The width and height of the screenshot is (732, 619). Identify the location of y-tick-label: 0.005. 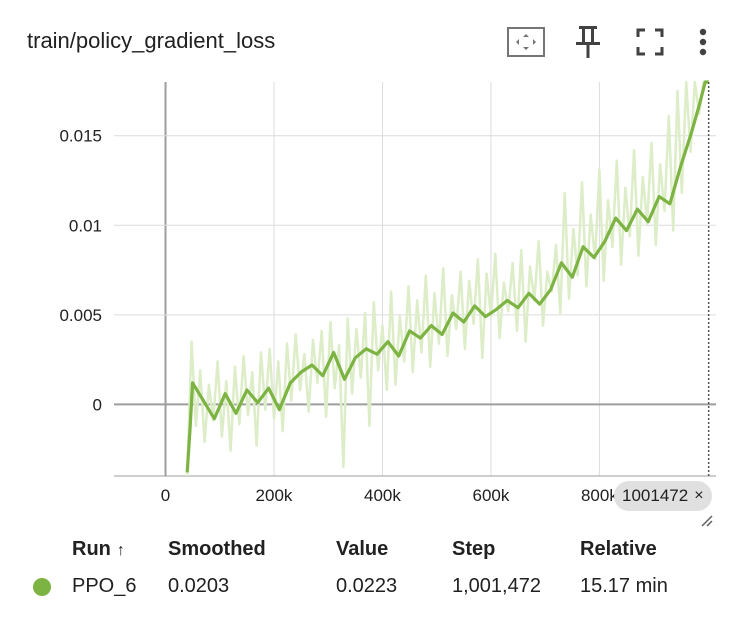
(80, 315).